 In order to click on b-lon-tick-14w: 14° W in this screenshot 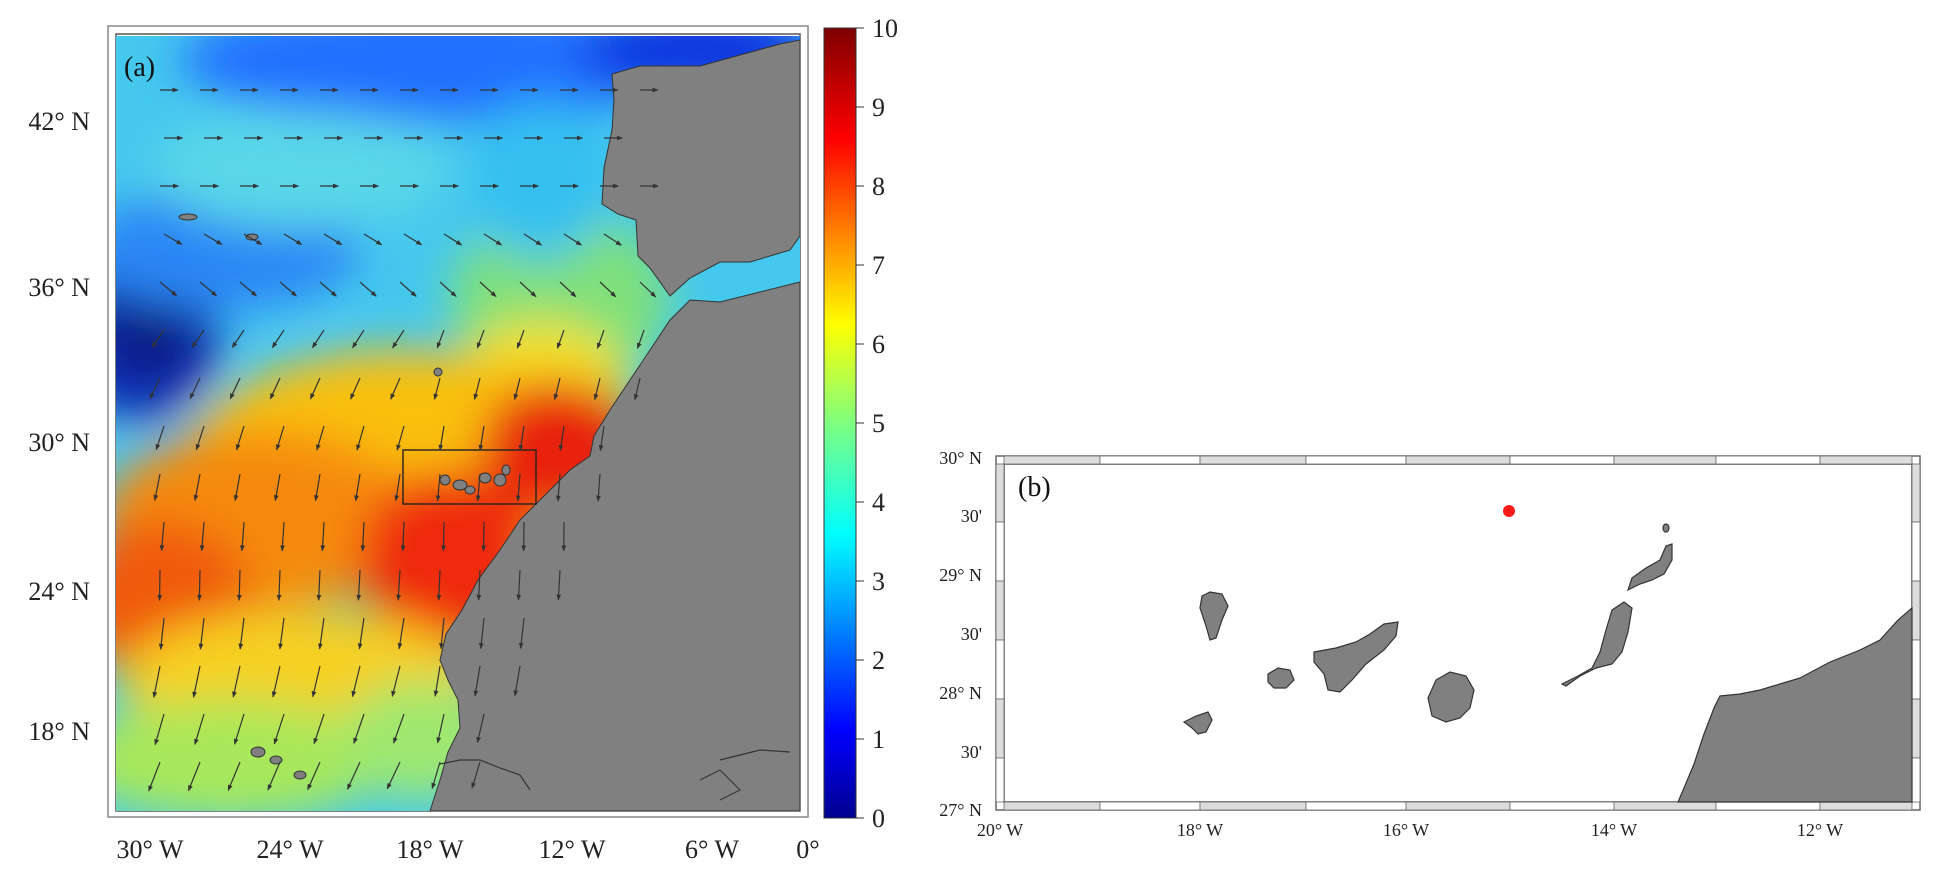, I will do `click(1614, 830)`.